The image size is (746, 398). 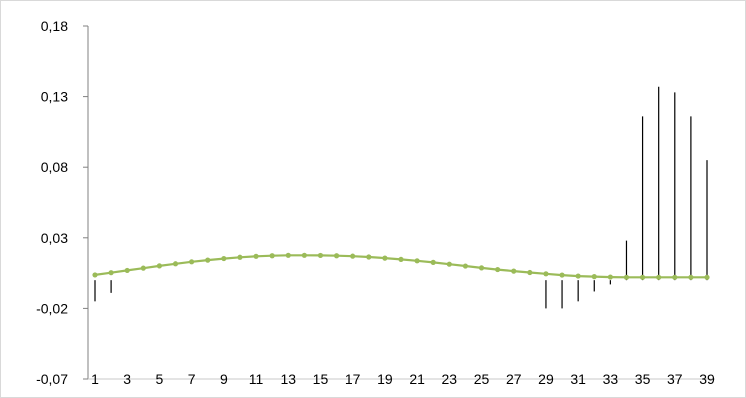 What do you see at coordinates (52, 308) in the screenshot?
I see `y-tick-label: -0,02` at bounding box center [52, 308].